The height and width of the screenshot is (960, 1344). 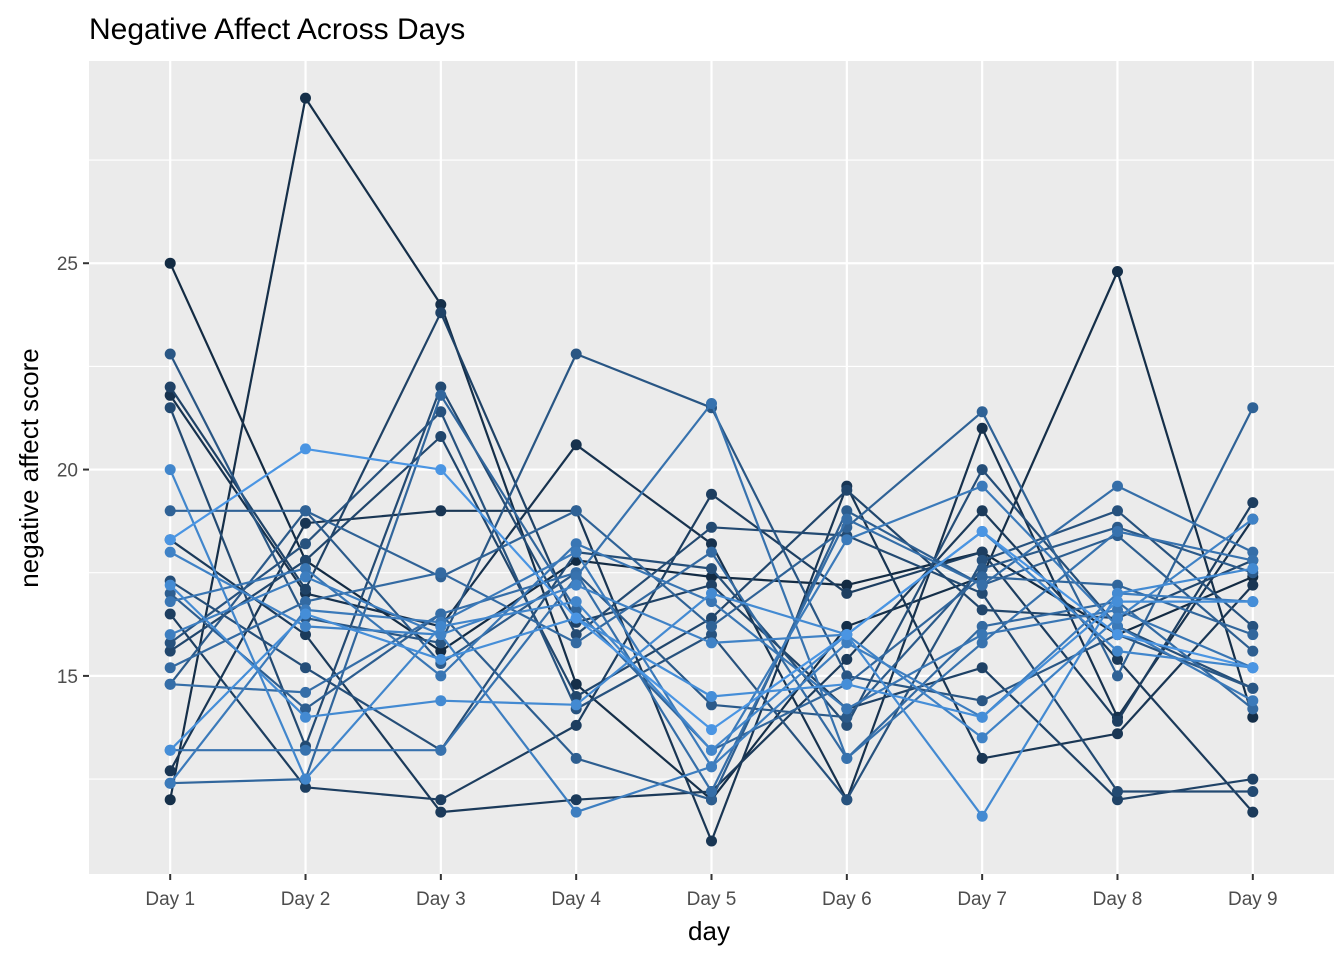 What do you see at coordinates (712, 899) in the screenshot?
I see `x-tick-label: Day 5` at bounding box center [712, 899].